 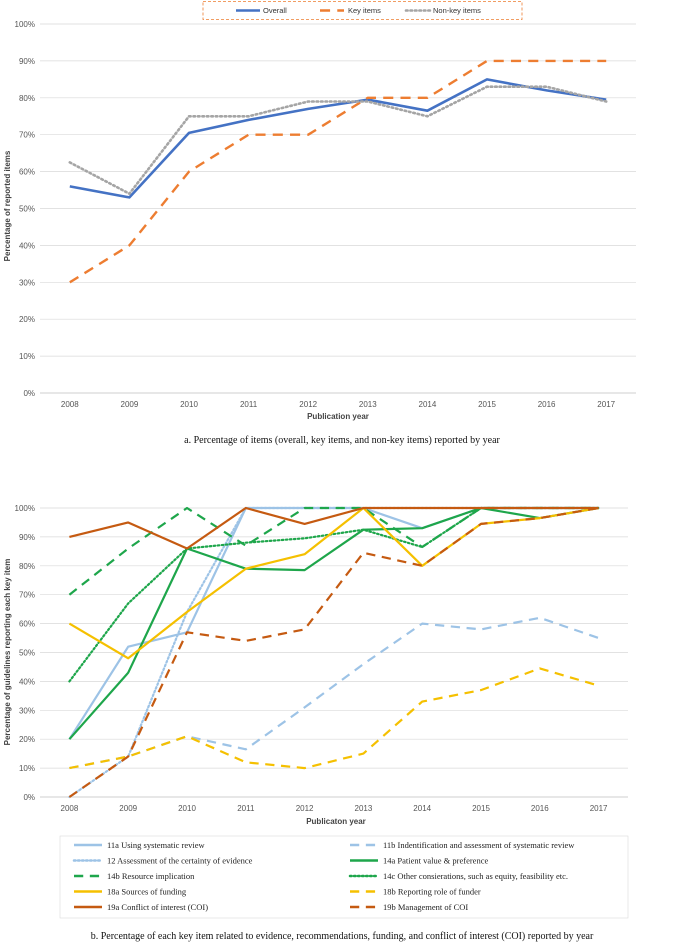 I want to click on a-series-line-overall, so click(x=338, y=138).